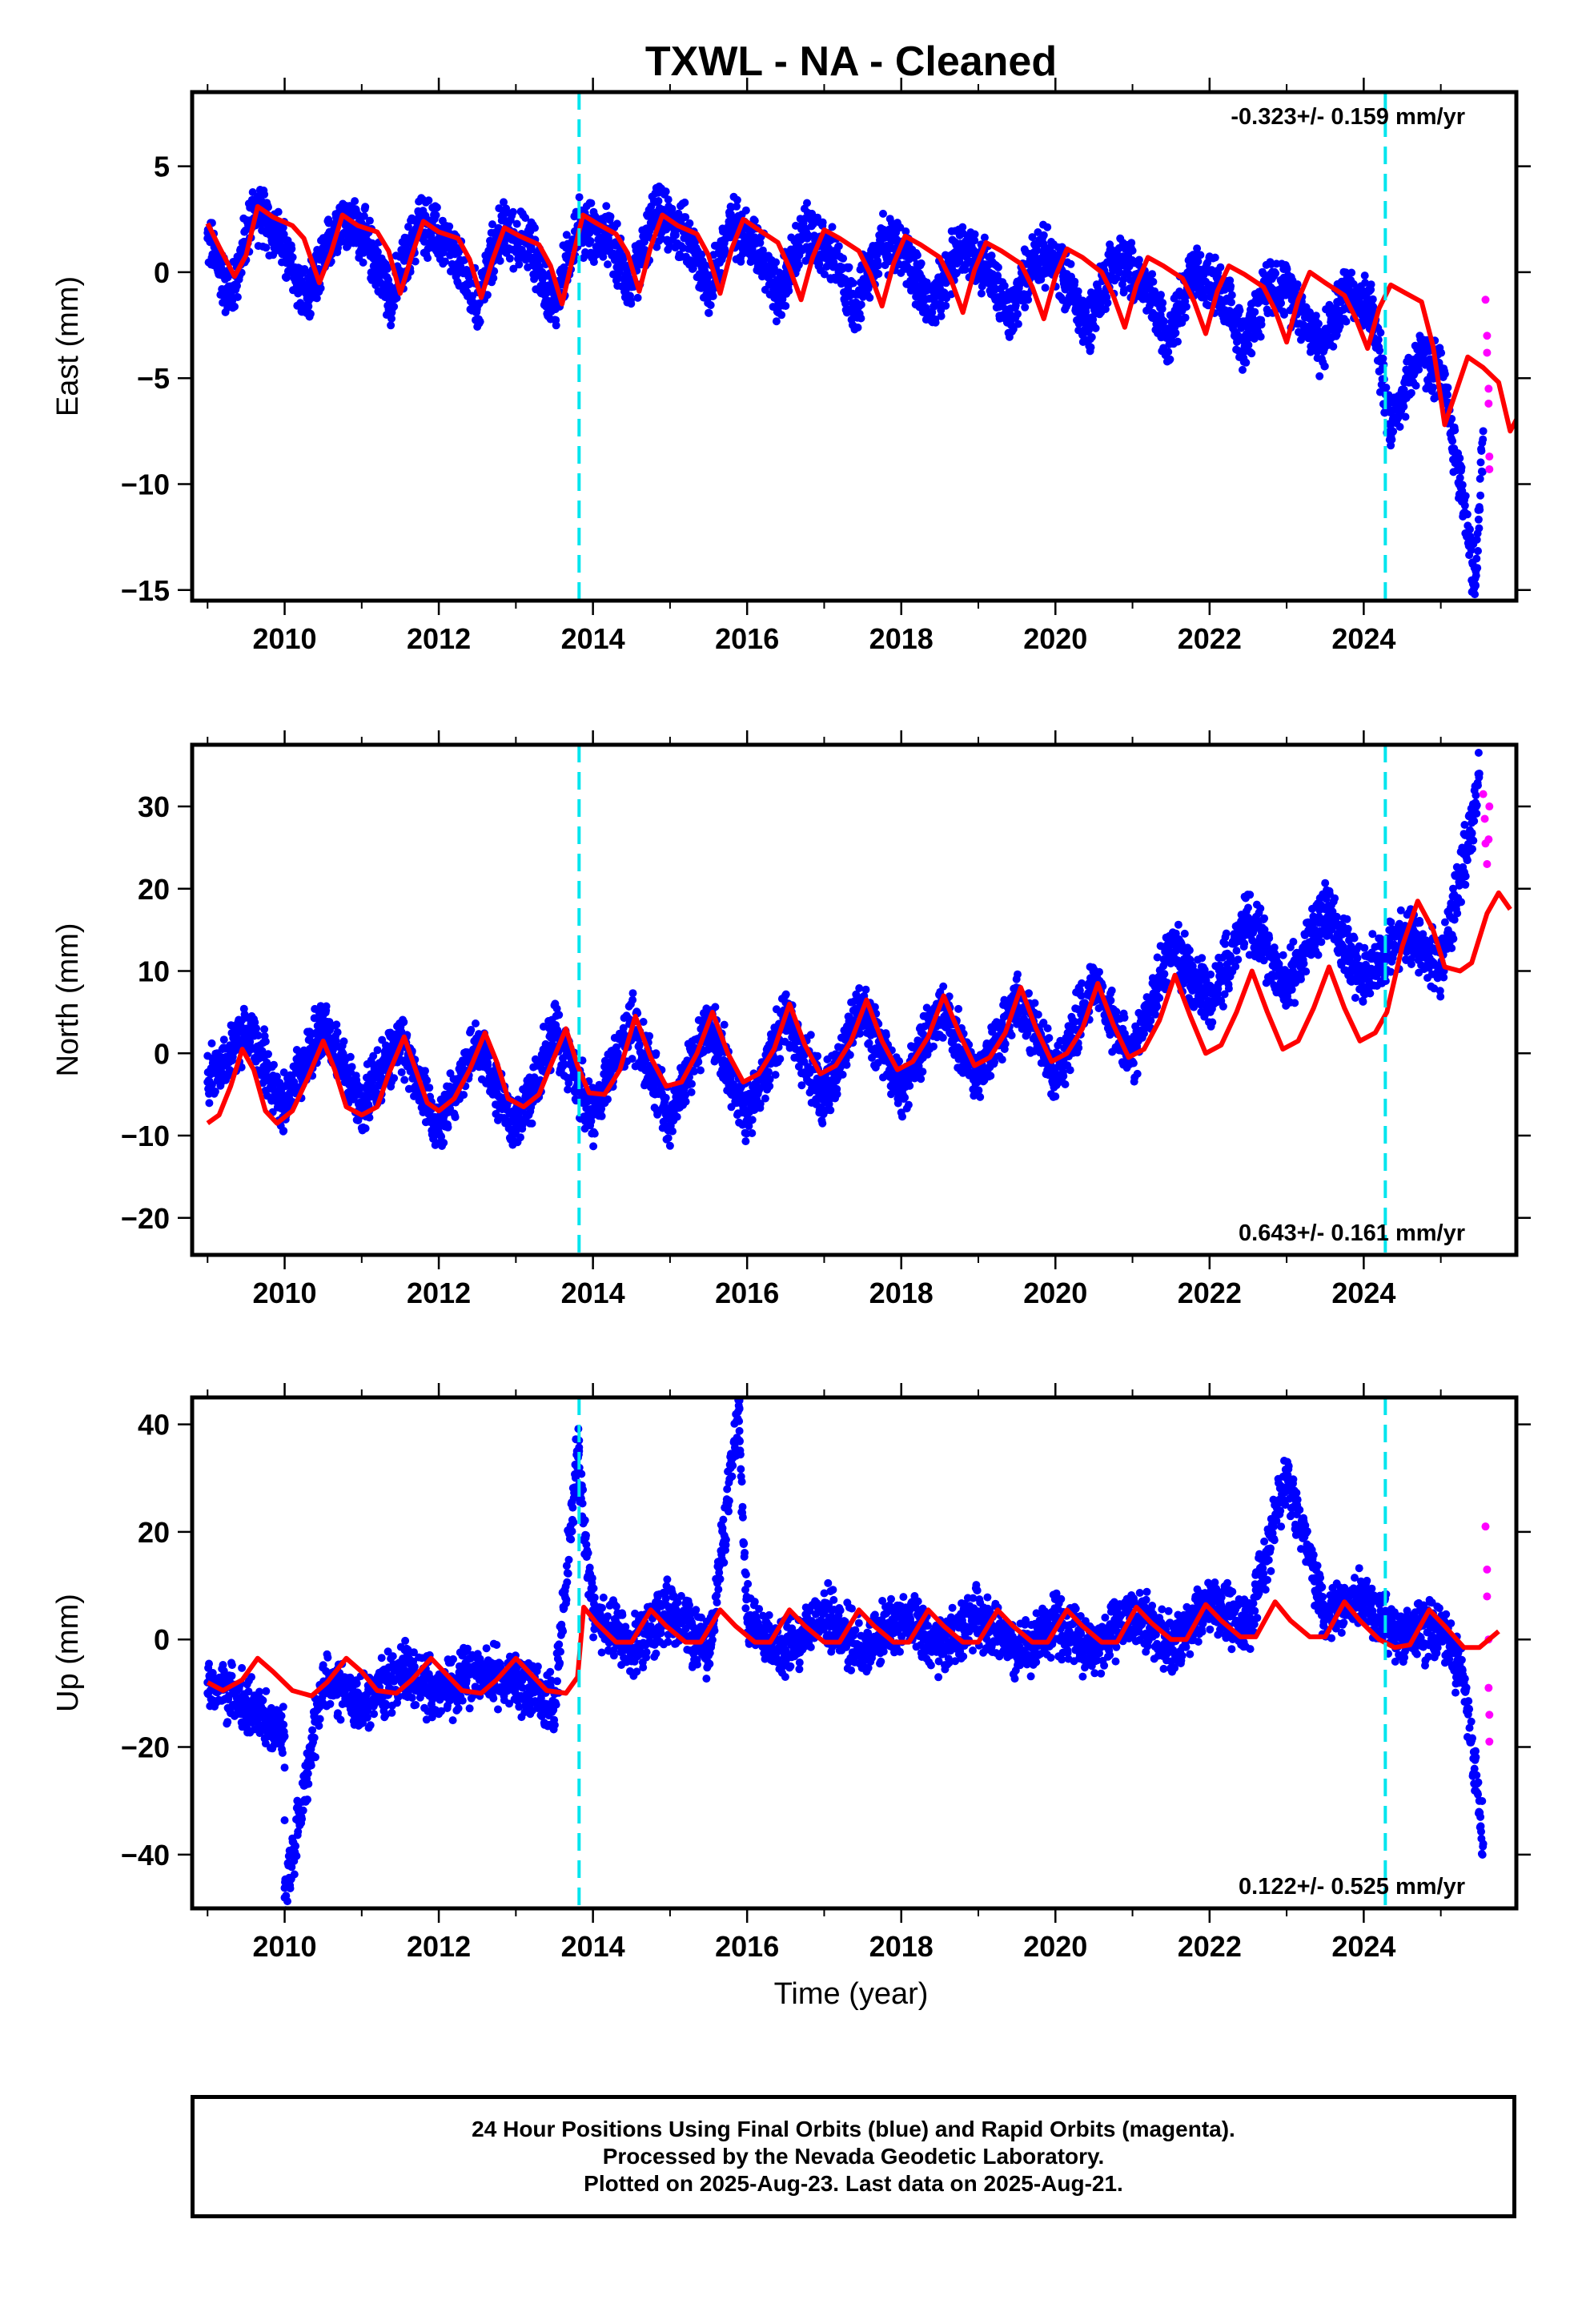 This screenshot has width=1582, height=2324. Describe the element at coordinates (284, 638) in the screenshot. I see `x-tick-label: 2010` at that location.